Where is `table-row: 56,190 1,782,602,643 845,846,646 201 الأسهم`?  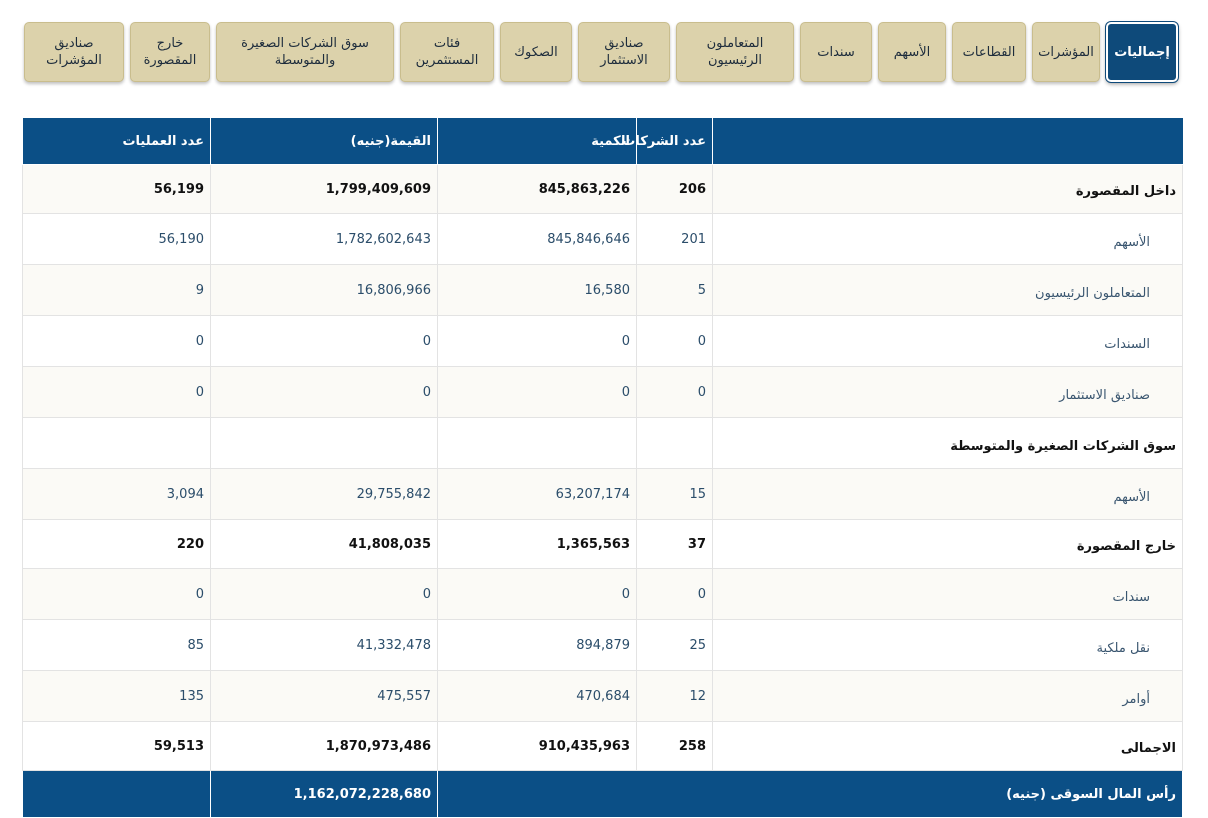
table-row: 56,190 1,782,602,643 845,846,646 201 الأسهم is located at coordinates (602, 239).